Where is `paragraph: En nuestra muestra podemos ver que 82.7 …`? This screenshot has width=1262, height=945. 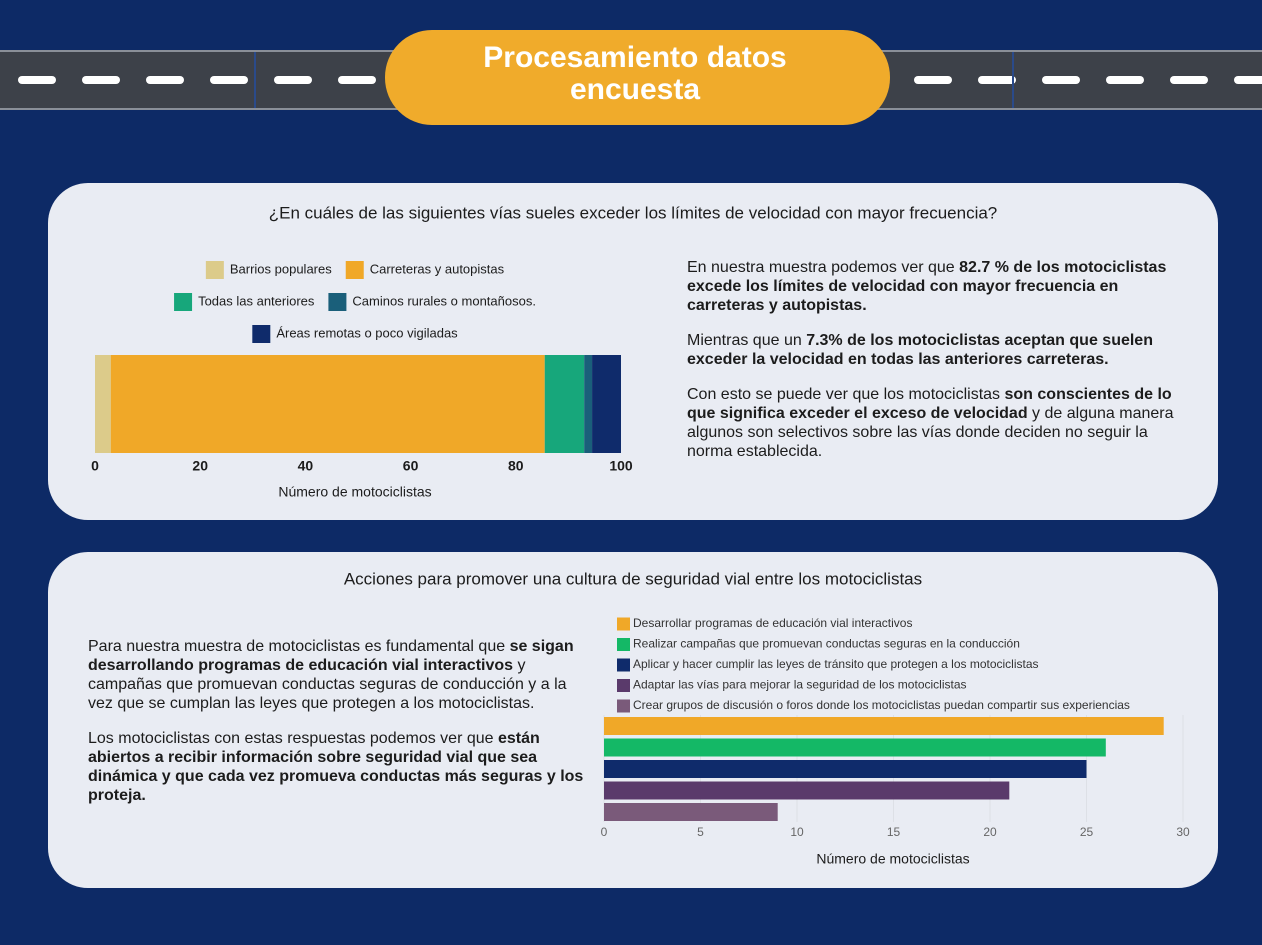 paragraph: En nuestra muestra podemos ver que 82.7 … is located at coordinates (939, 286).